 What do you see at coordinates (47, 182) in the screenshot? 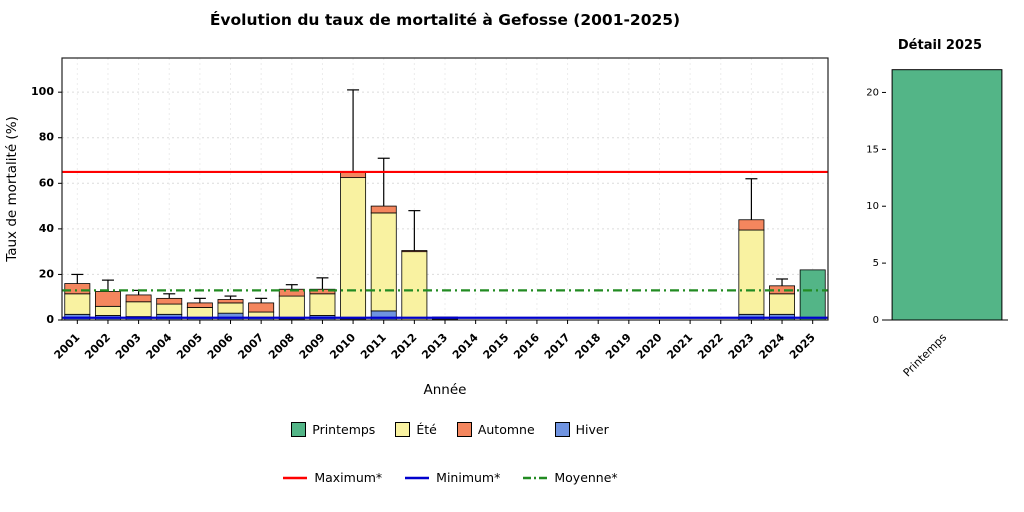
I see `y-tick-label: 60` at bounding box center [47, 182].